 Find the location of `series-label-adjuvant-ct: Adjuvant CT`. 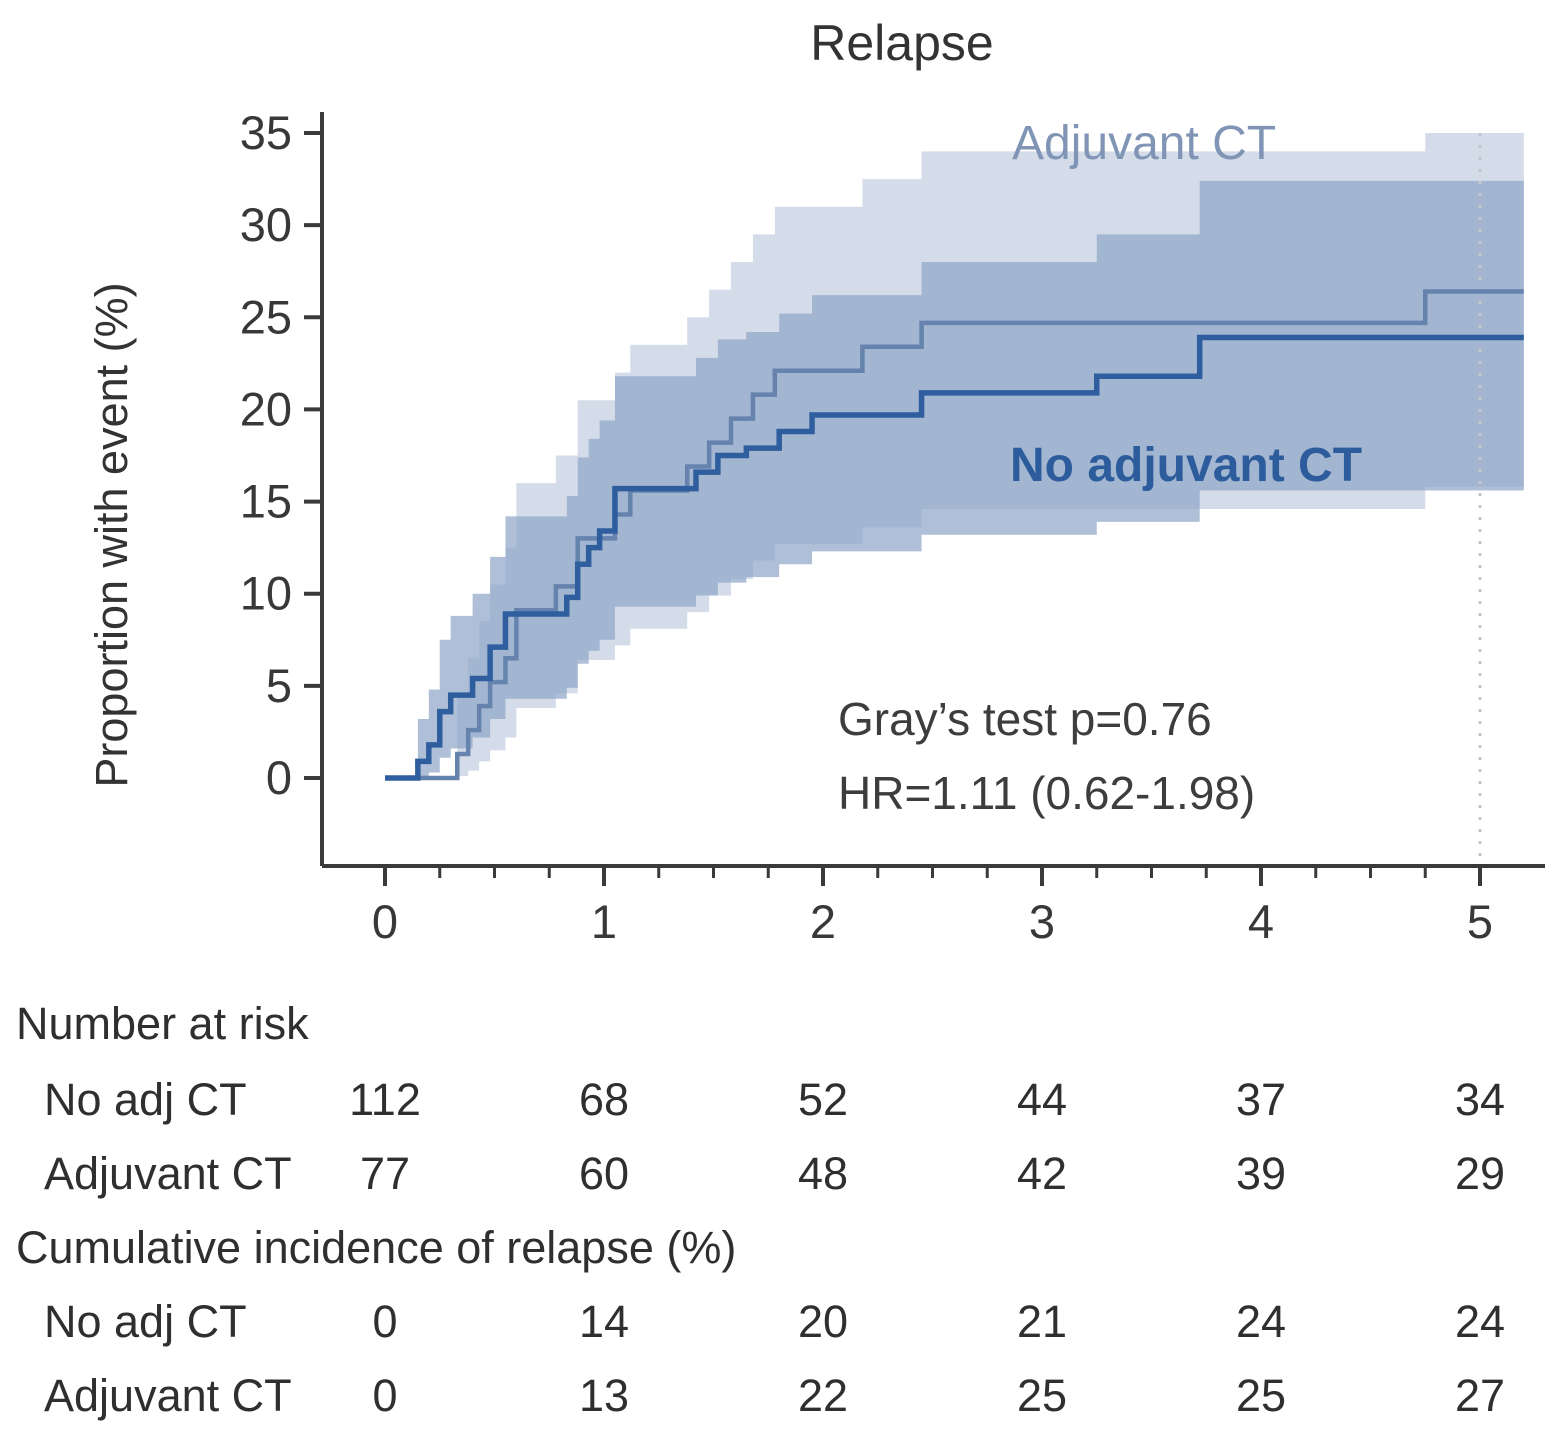

series-label-adjuvant-ct: Adjuvant CT is located at coordinates (1144, 143).